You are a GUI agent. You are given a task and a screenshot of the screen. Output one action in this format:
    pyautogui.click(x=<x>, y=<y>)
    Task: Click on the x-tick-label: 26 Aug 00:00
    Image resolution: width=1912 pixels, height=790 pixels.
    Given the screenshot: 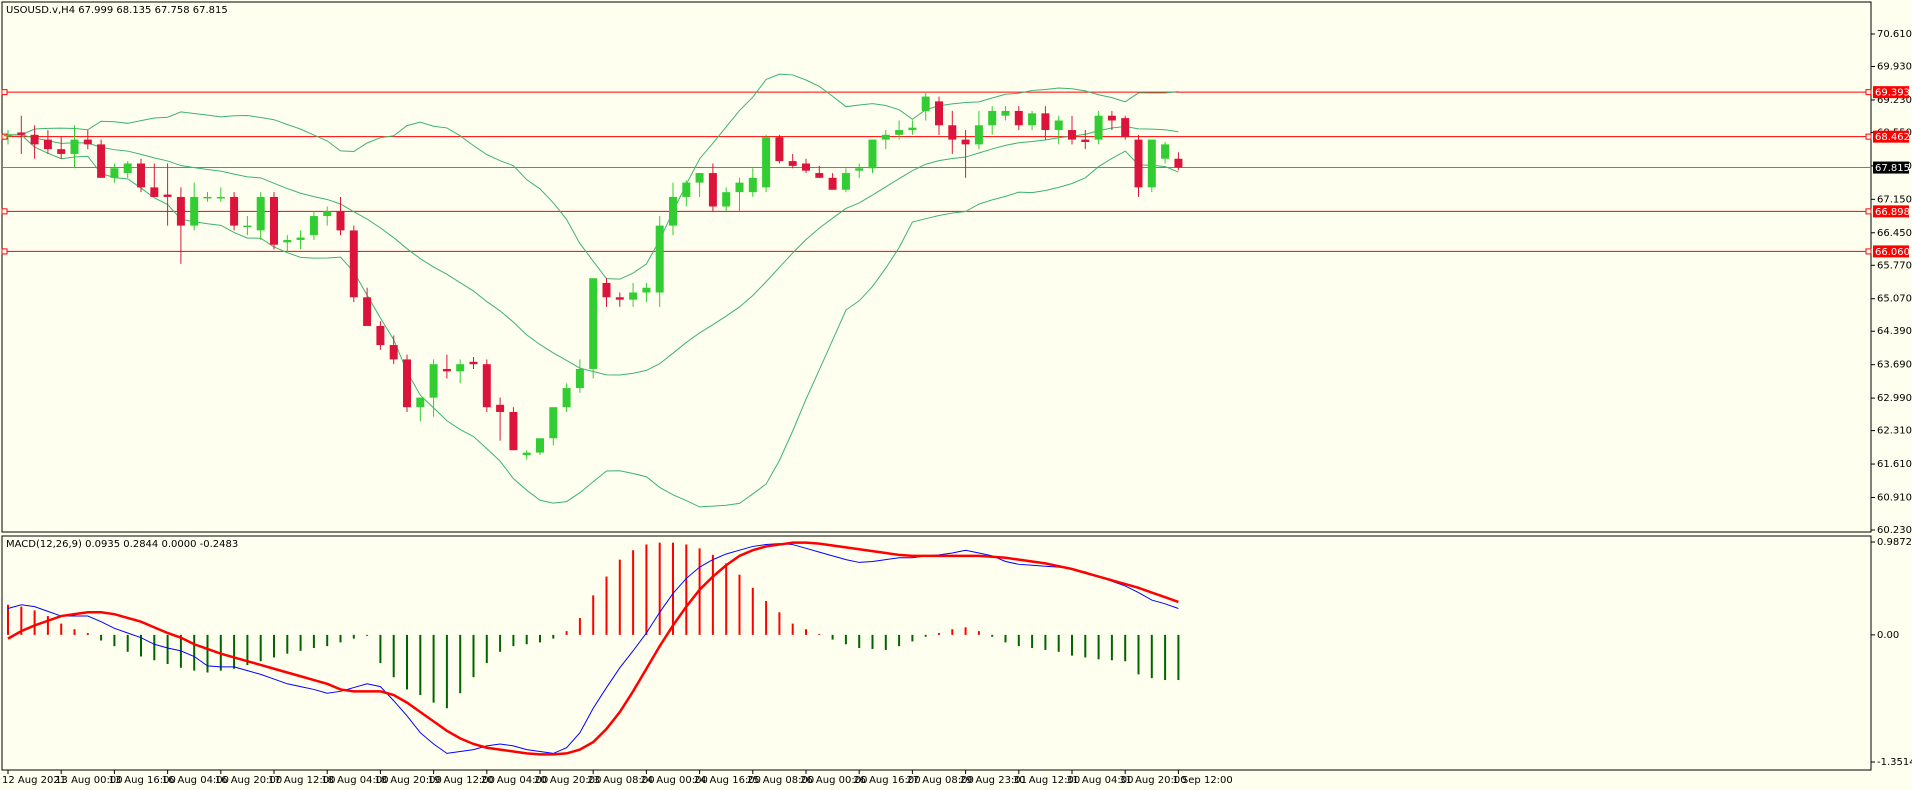 What is the action you would take?
    pyautogui.click(x=833, y=780)
    